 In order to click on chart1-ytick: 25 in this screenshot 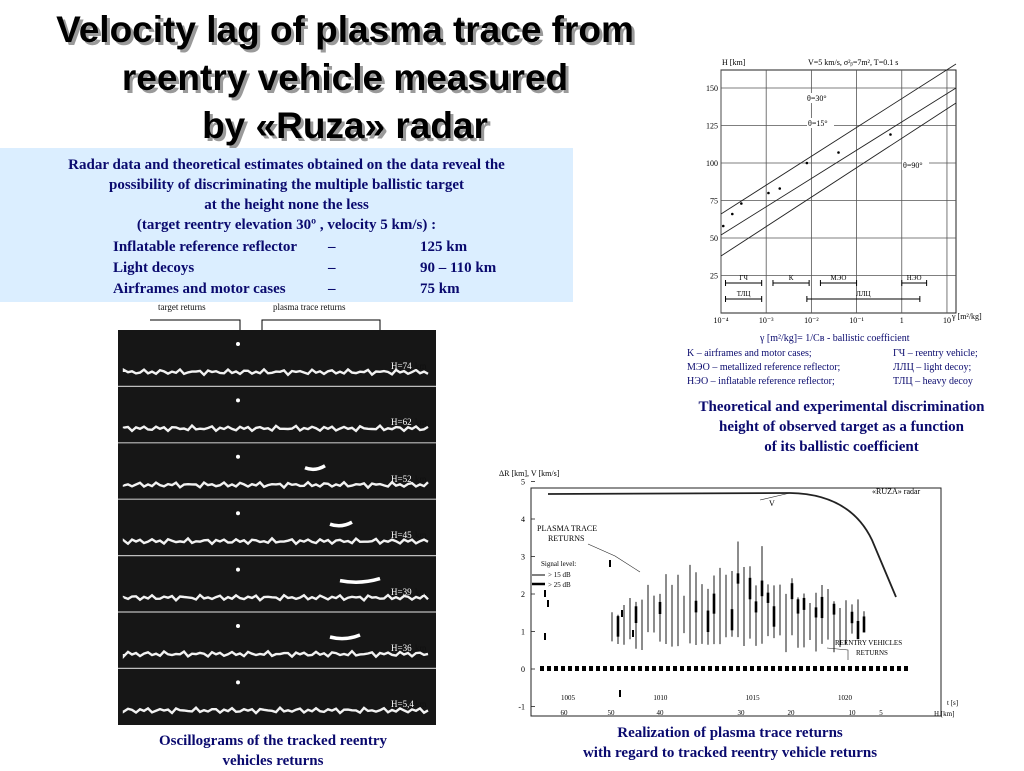, I will do `click(714, 276)`.